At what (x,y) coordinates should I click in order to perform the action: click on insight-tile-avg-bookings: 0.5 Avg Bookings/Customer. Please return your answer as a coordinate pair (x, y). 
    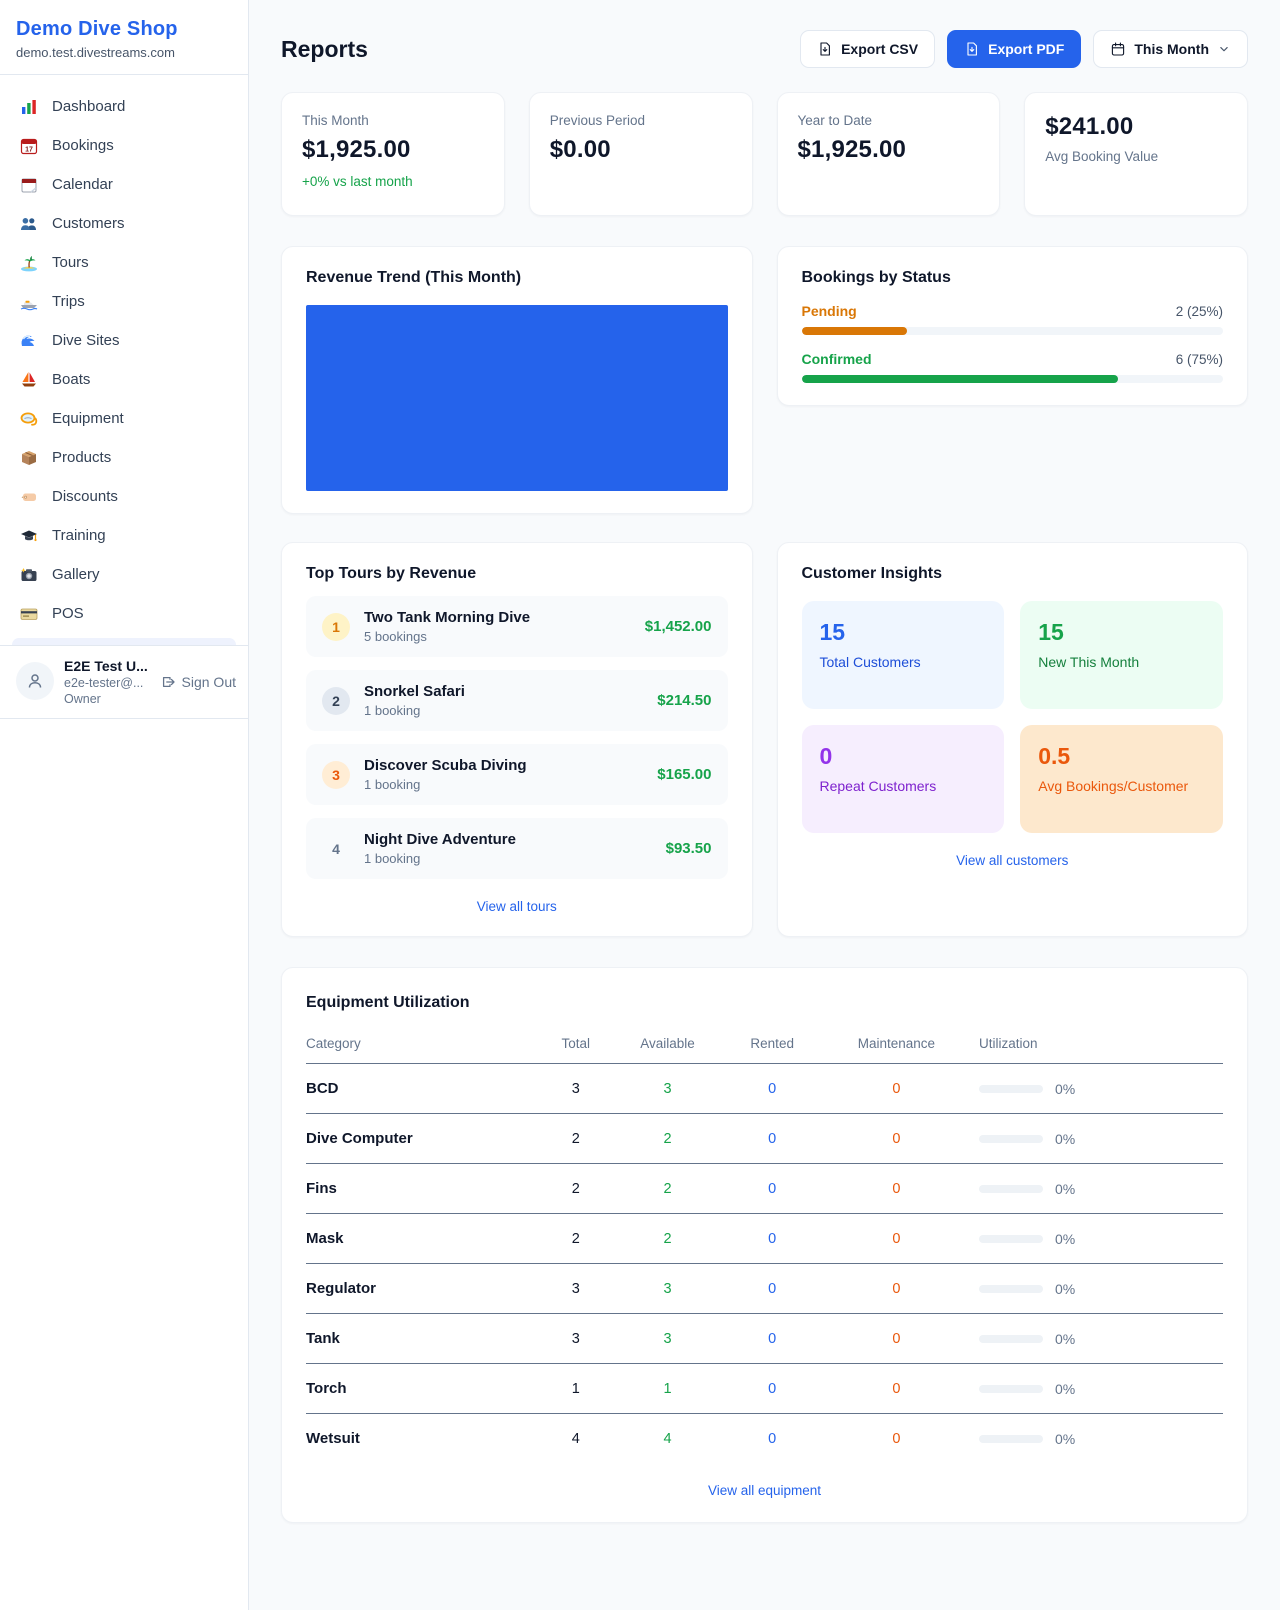
    Looking at the image, I should click on (1121, 779).